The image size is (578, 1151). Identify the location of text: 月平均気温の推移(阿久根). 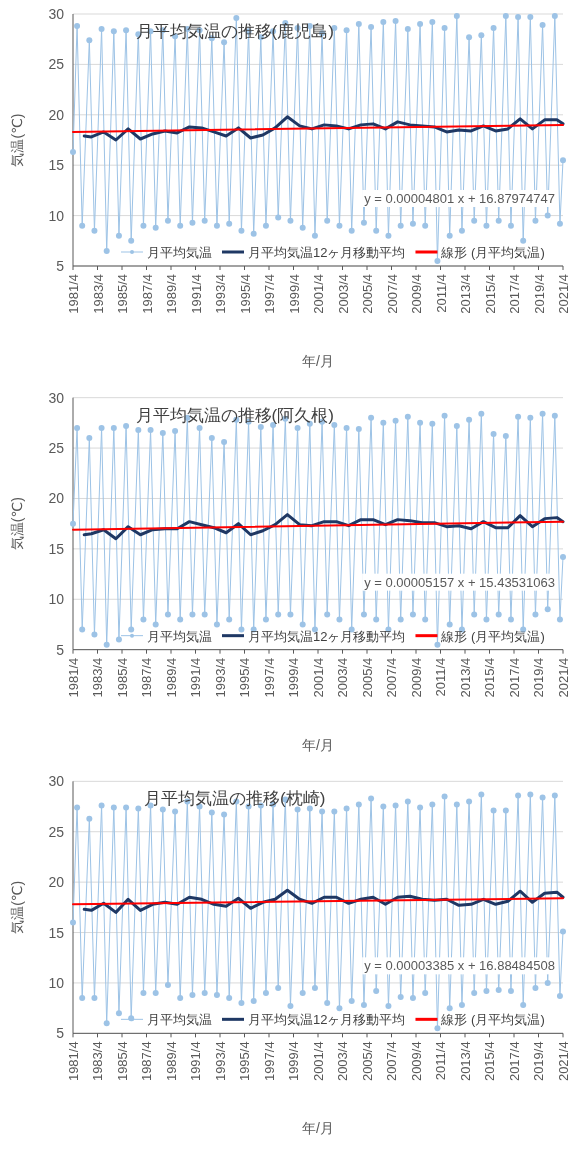
(234, 415).